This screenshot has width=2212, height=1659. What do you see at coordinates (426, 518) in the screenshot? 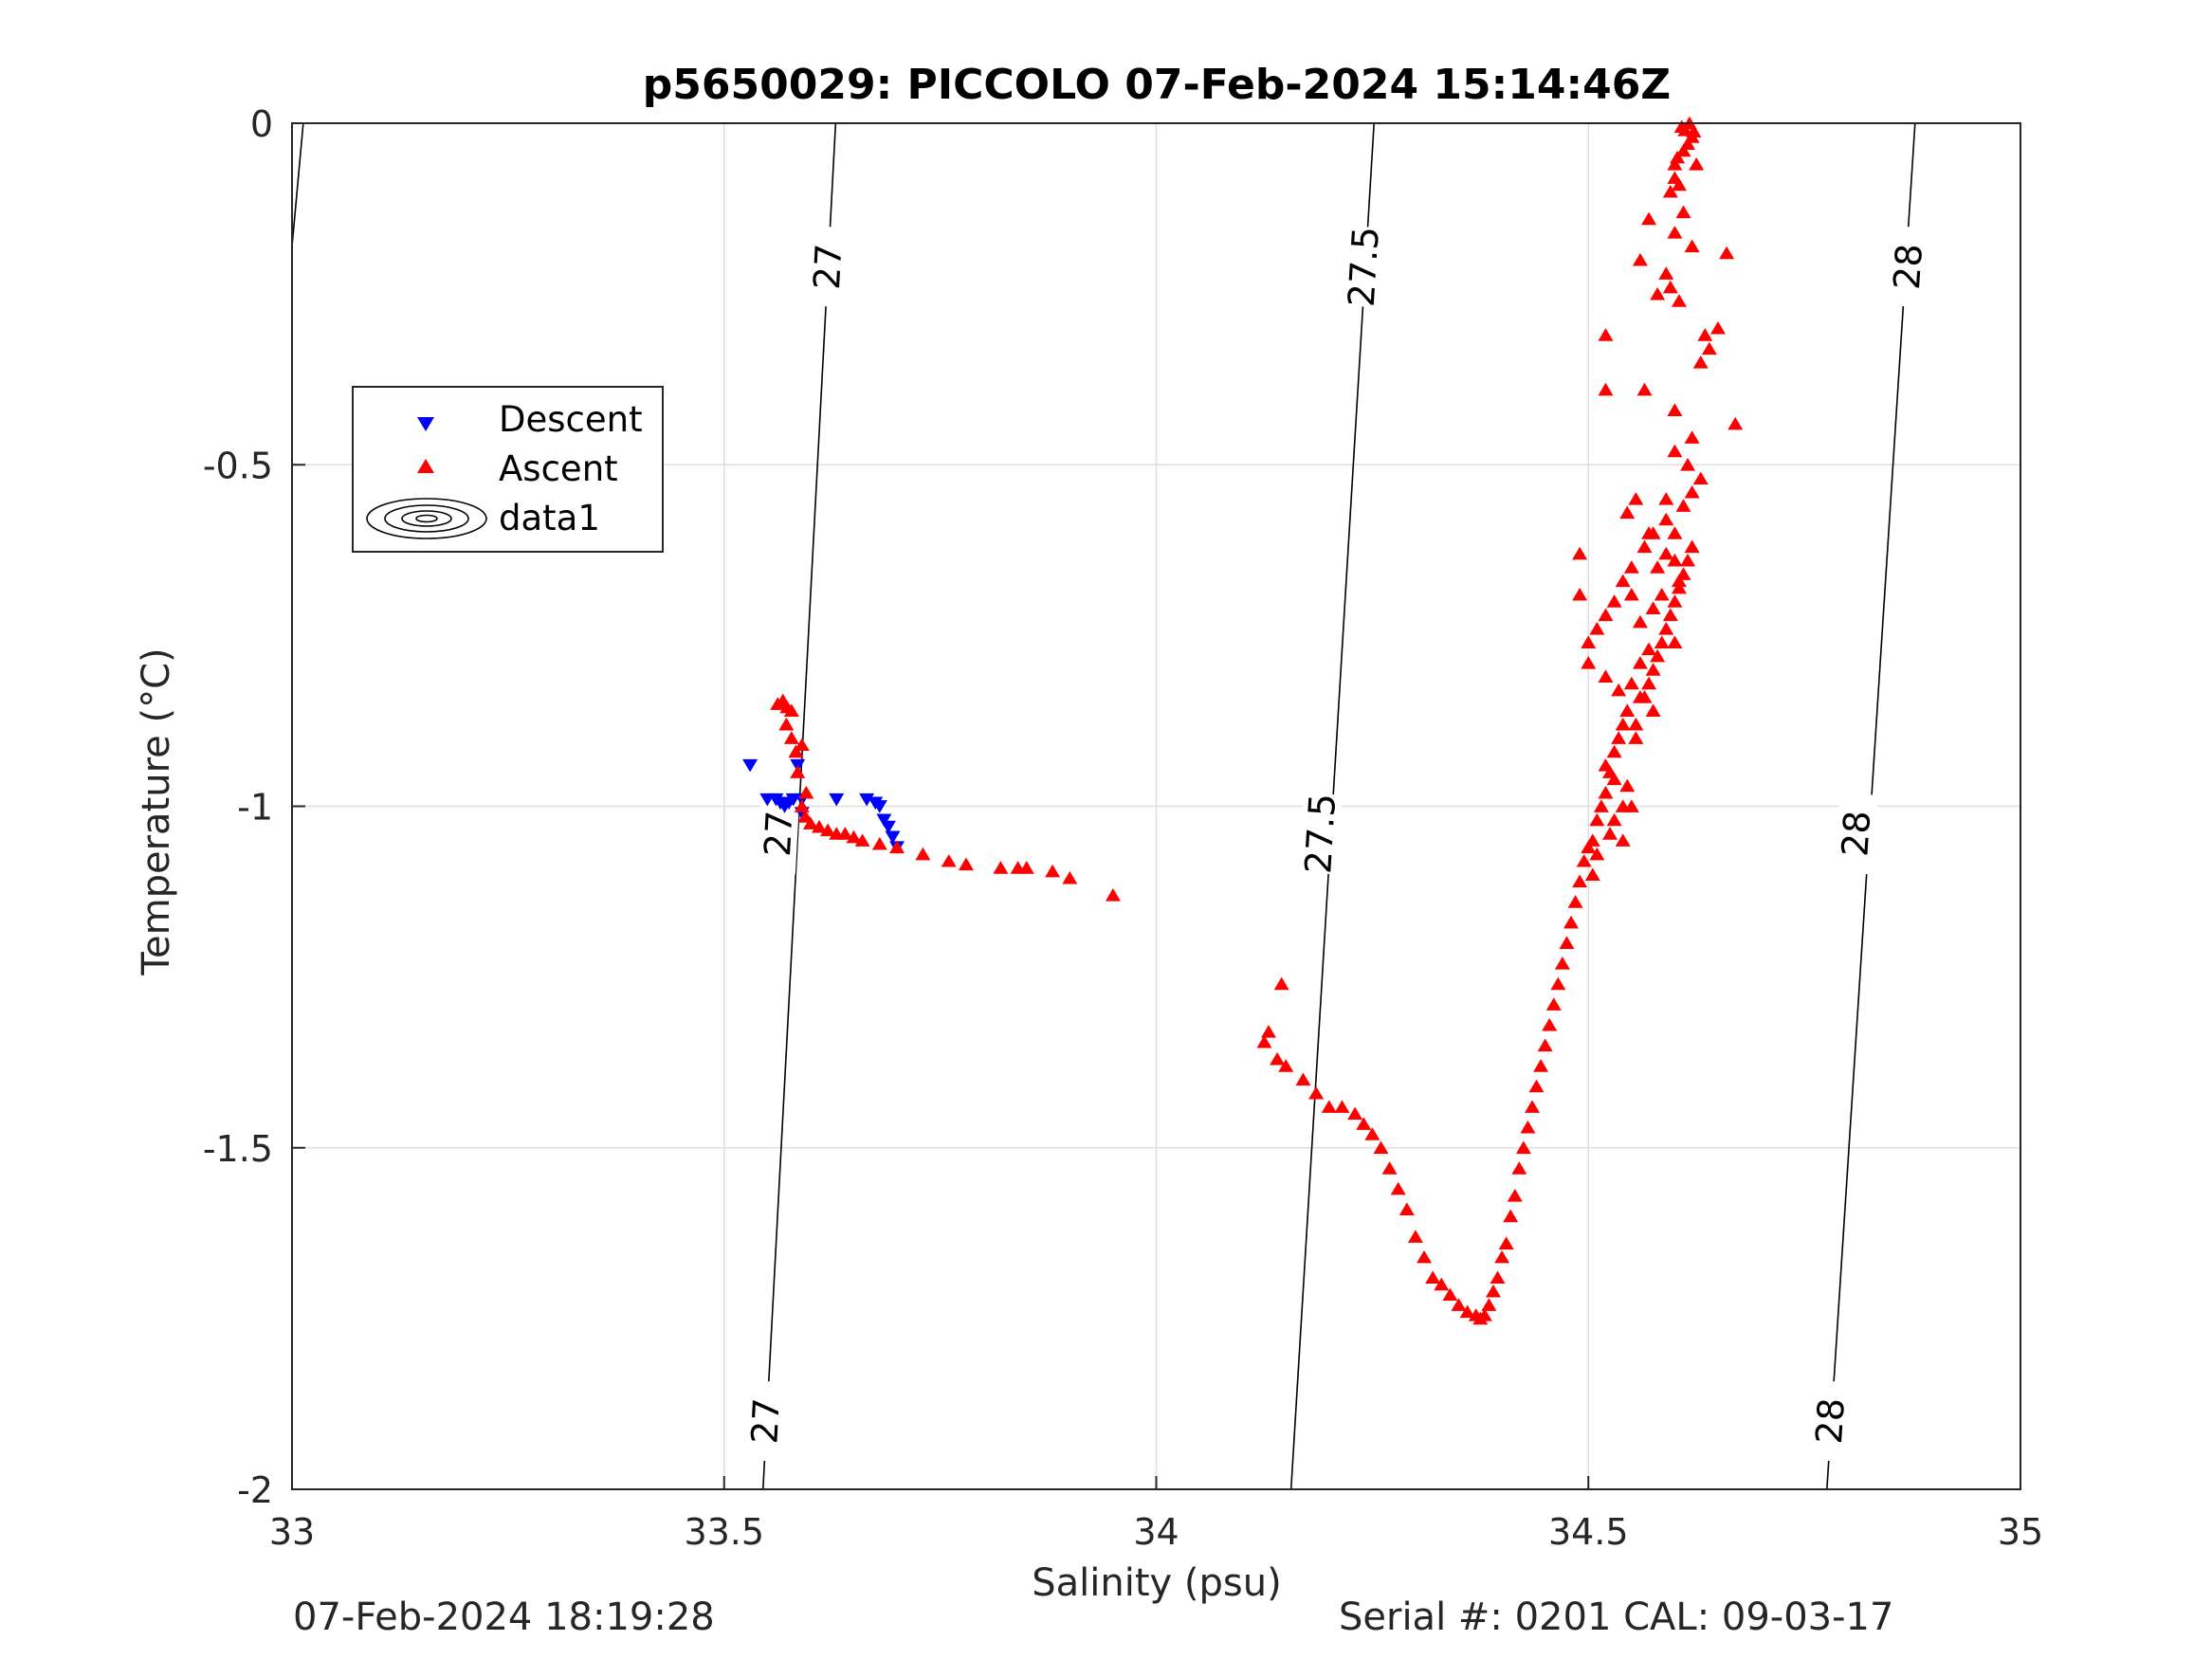
I see `legend-contour-icon` at bounding box center [426, 518].